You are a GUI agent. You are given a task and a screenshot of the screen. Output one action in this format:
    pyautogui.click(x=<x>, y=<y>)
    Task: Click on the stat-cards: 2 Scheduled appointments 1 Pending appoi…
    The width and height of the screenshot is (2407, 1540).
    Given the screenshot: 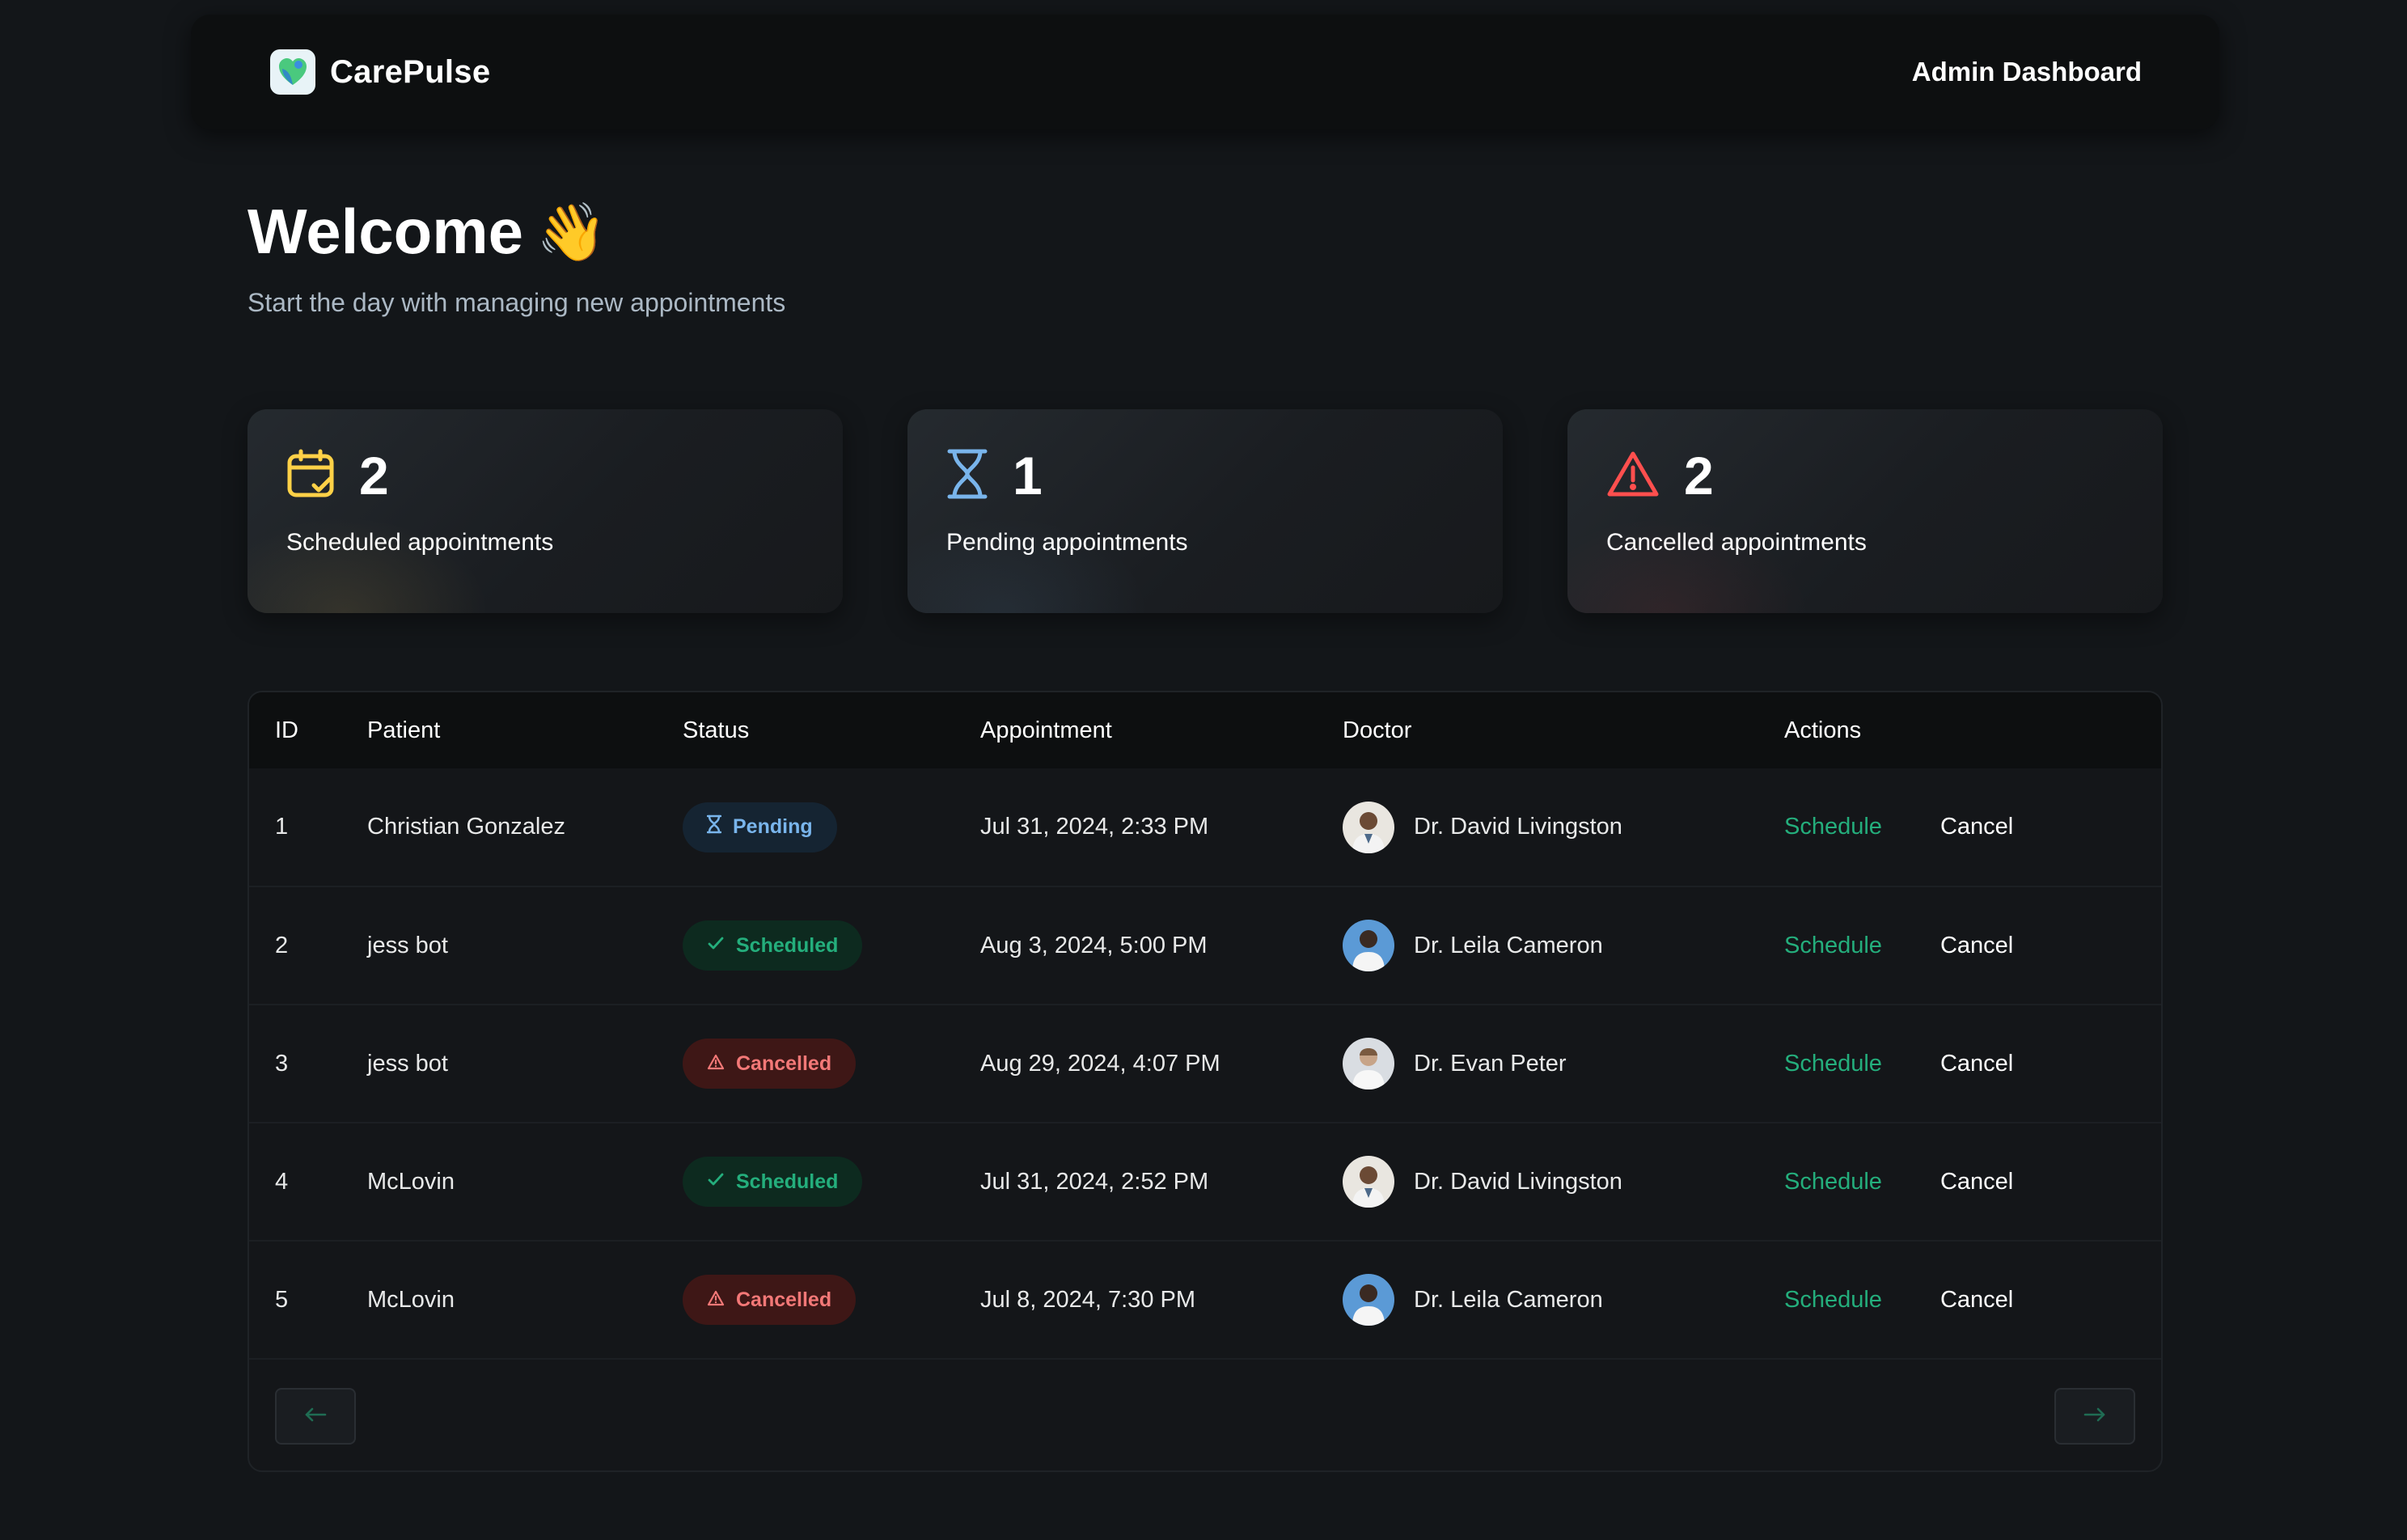 What is the action you would take?
    pyautogui.click(x=1205, y=511)
    